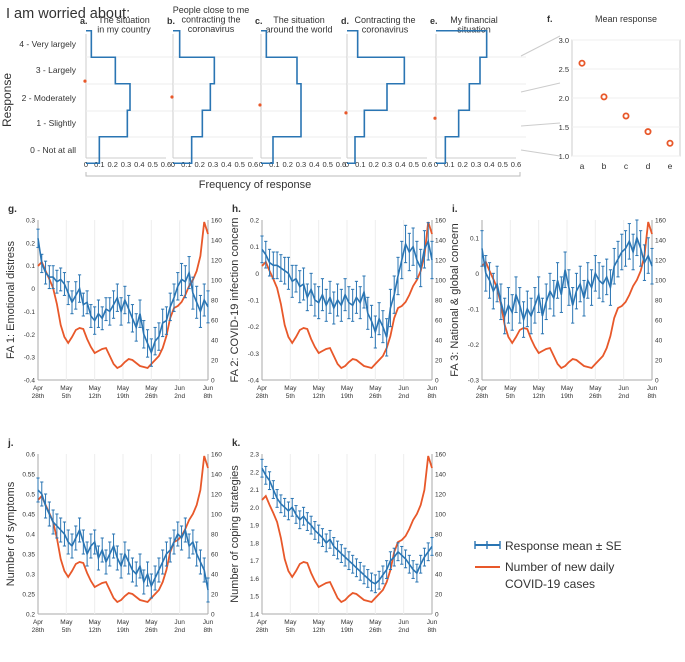 This screenshot has height=662, width=685. Describe the element at coordinates (259, 21) in the screenshot. I see `panel-letter: c.` at that location.